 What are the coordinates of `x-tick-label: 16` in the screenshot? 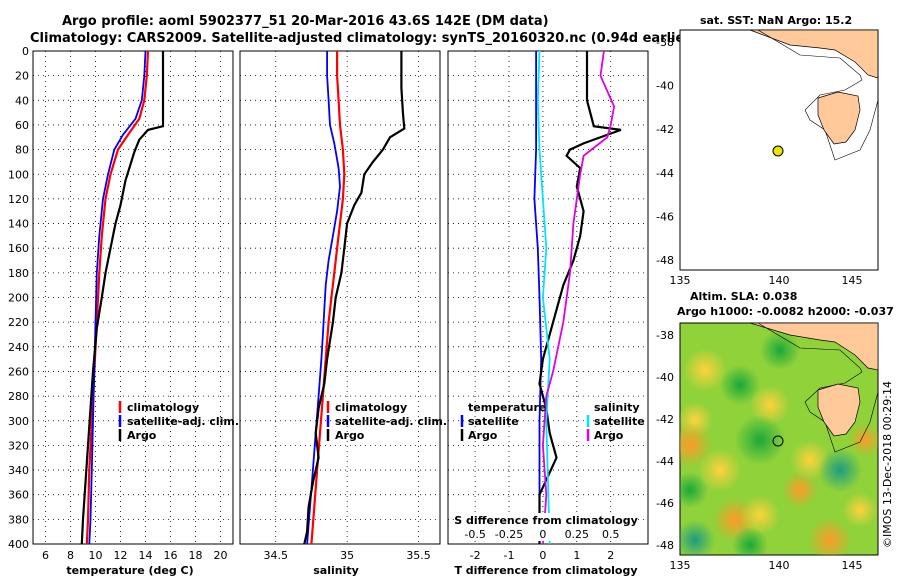 It's located at (171, 555).